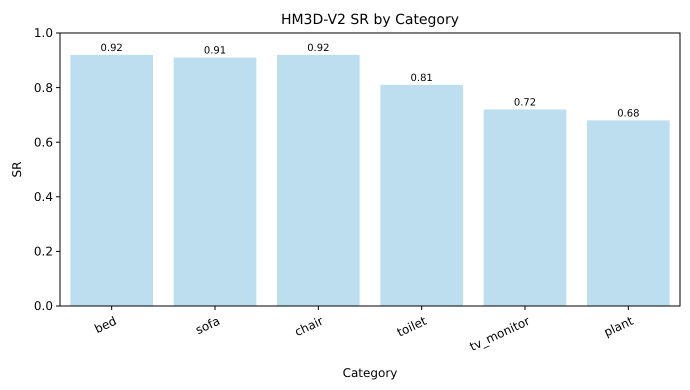 The image size is (690, 390). Describe the element at coordinates (43, 33) in the screenshot. I see `y-tick-label: 1.0` at that location.